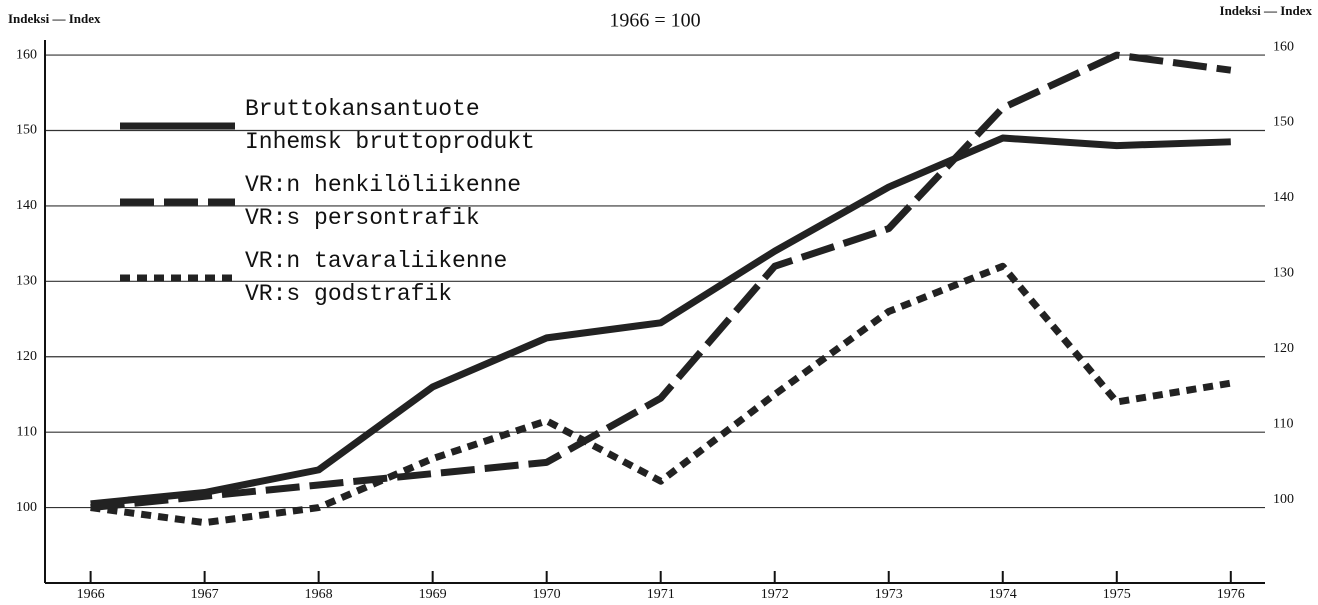 The height and width of the screenshot is (605, 1318). Describe the element at coordinates (433, 594) in the screenshot. I see `x-tick-label: 1969` at that location.